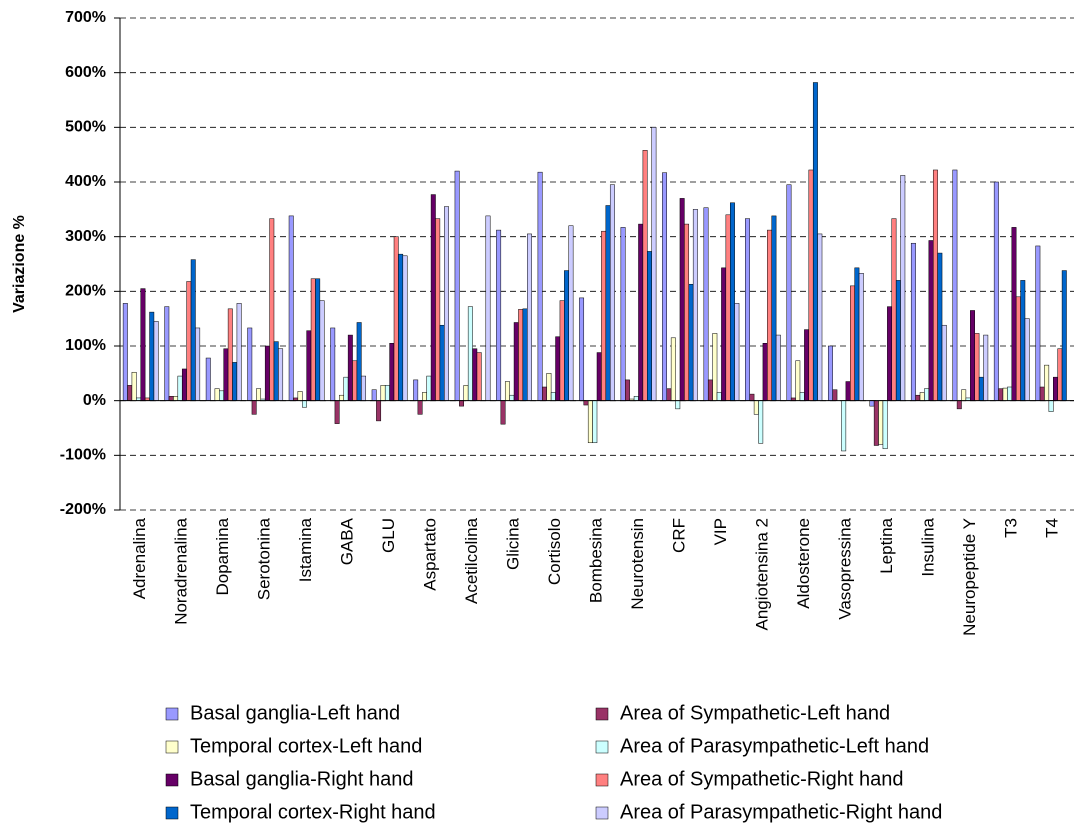  Describe the element at coordinates (969, 577) in the screenshot. I see `x-tick-label: Neuropeptide Y` at that location.